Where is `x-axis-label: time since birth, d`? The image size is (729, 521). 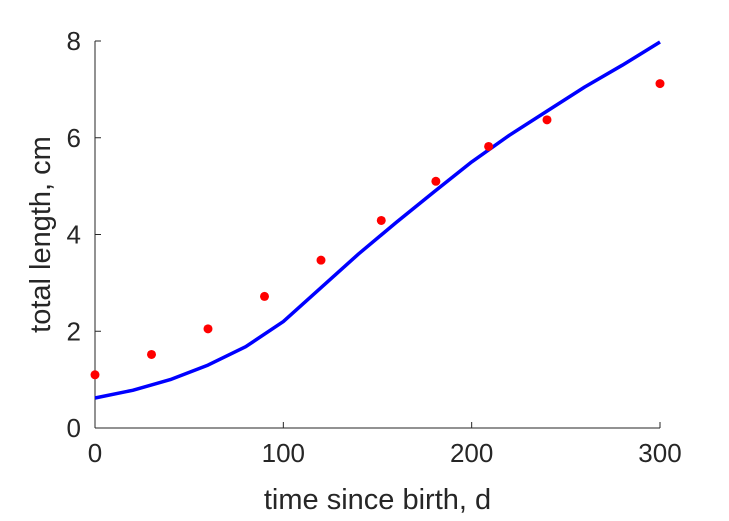
x-axis-label: time since birth, d is located at coordinates (377, 500).